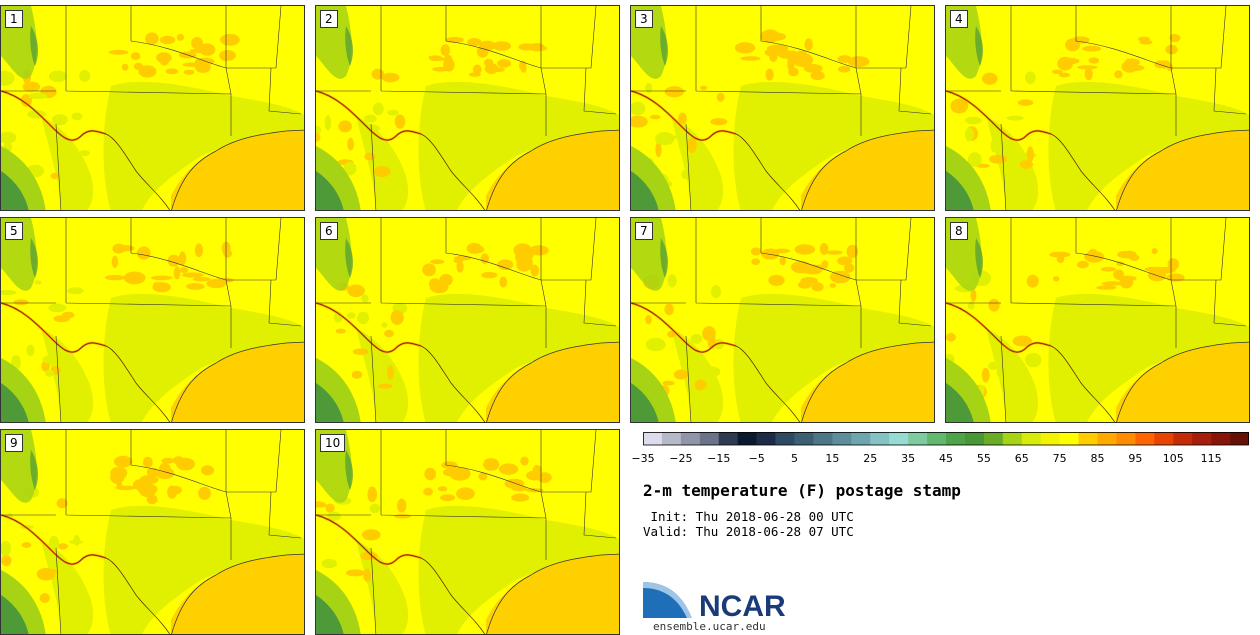  Describe the element at coordinates (870, 458) in the screenshot. I see `colorbar-tick-label: 25` at that location.